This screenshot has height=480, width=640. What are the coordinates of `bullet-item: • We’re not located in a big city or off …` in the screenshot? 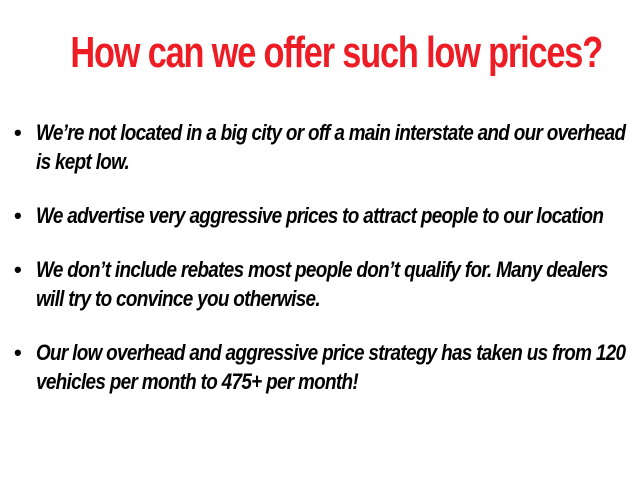 It's located at (324, 147).